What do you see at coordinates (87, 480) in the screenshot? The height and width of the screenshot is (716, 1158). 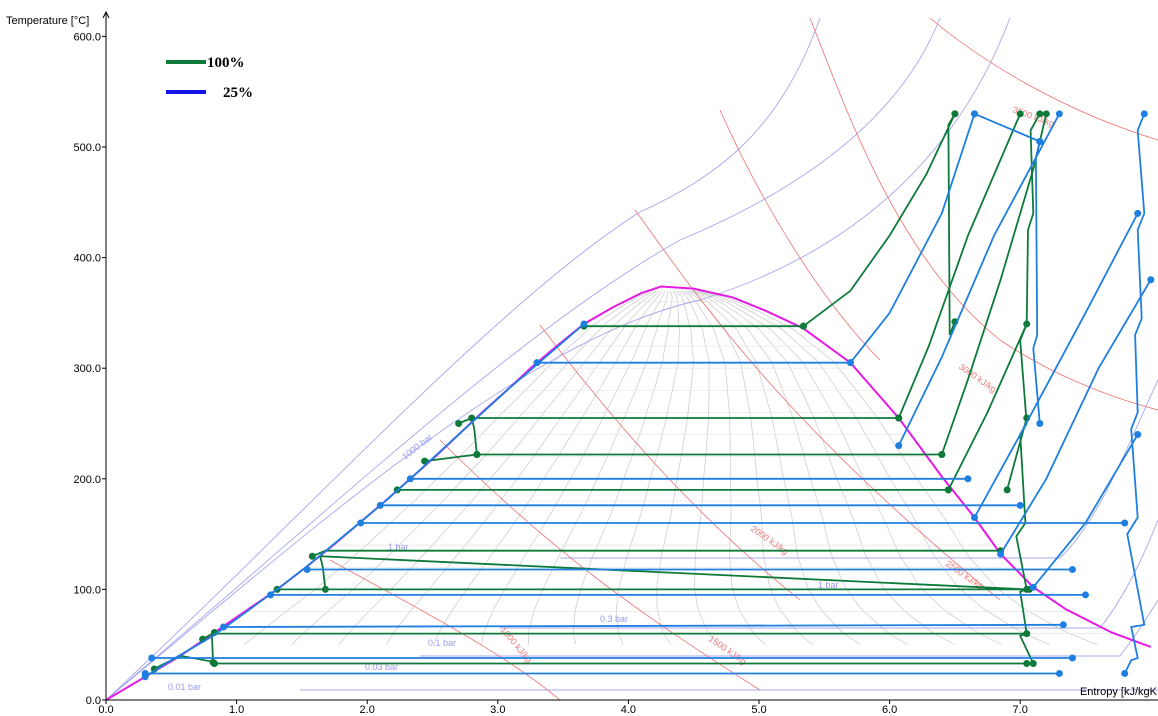 I see `y-tick-label: 200.0` at bounding box center [87, 480].